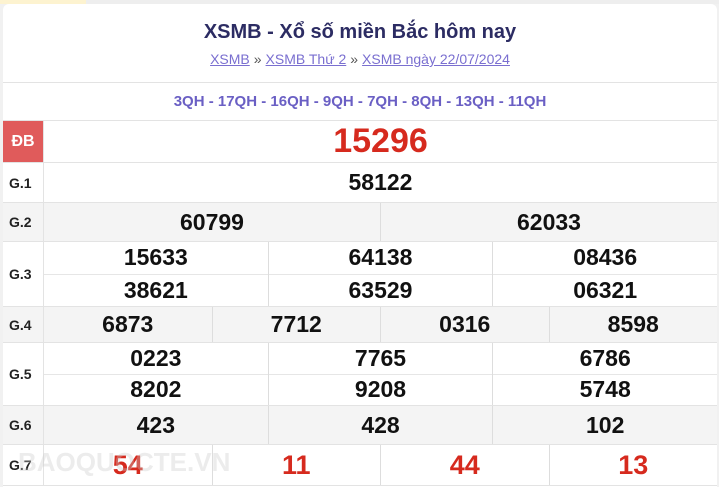  I want to click on prize-number: 9208, so click(380, 389).